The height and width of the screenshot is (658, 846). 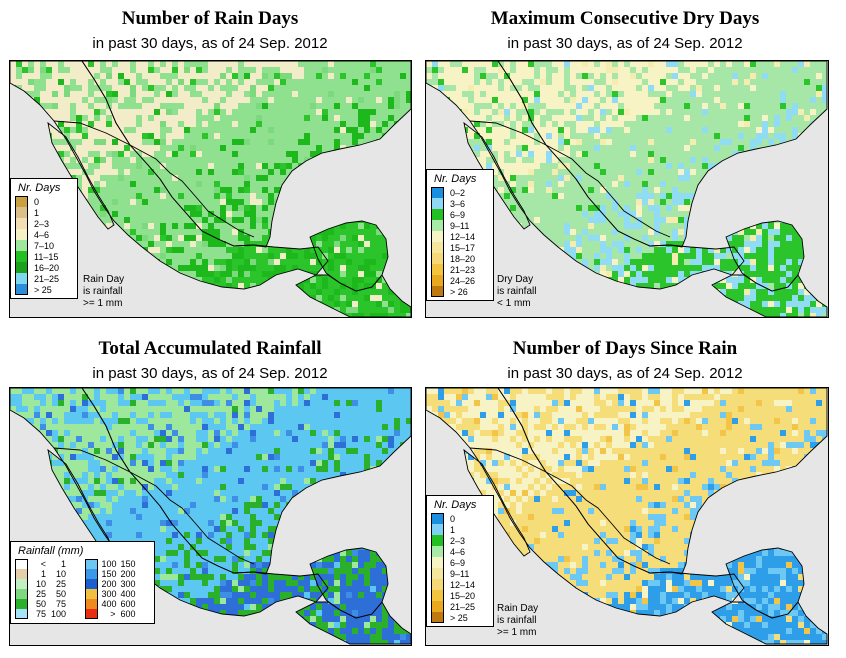 I want to click on legend-entry: 10 25, so click(x=48, y=584).